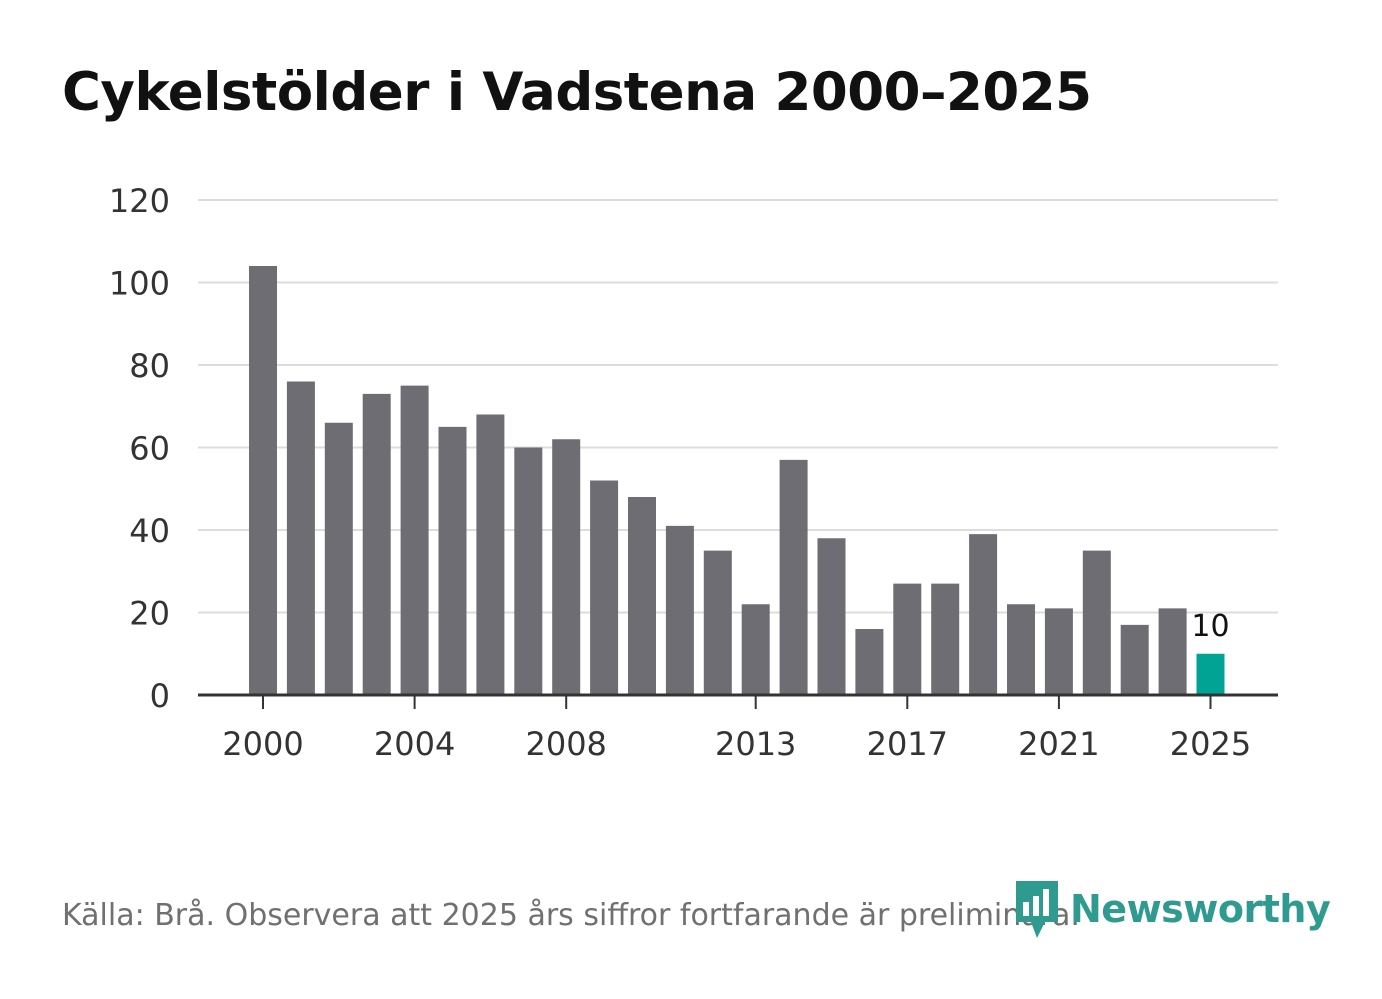  Describe the element at coordinates (452, 560) in the screenshot. I see `bar-2005` at that location.